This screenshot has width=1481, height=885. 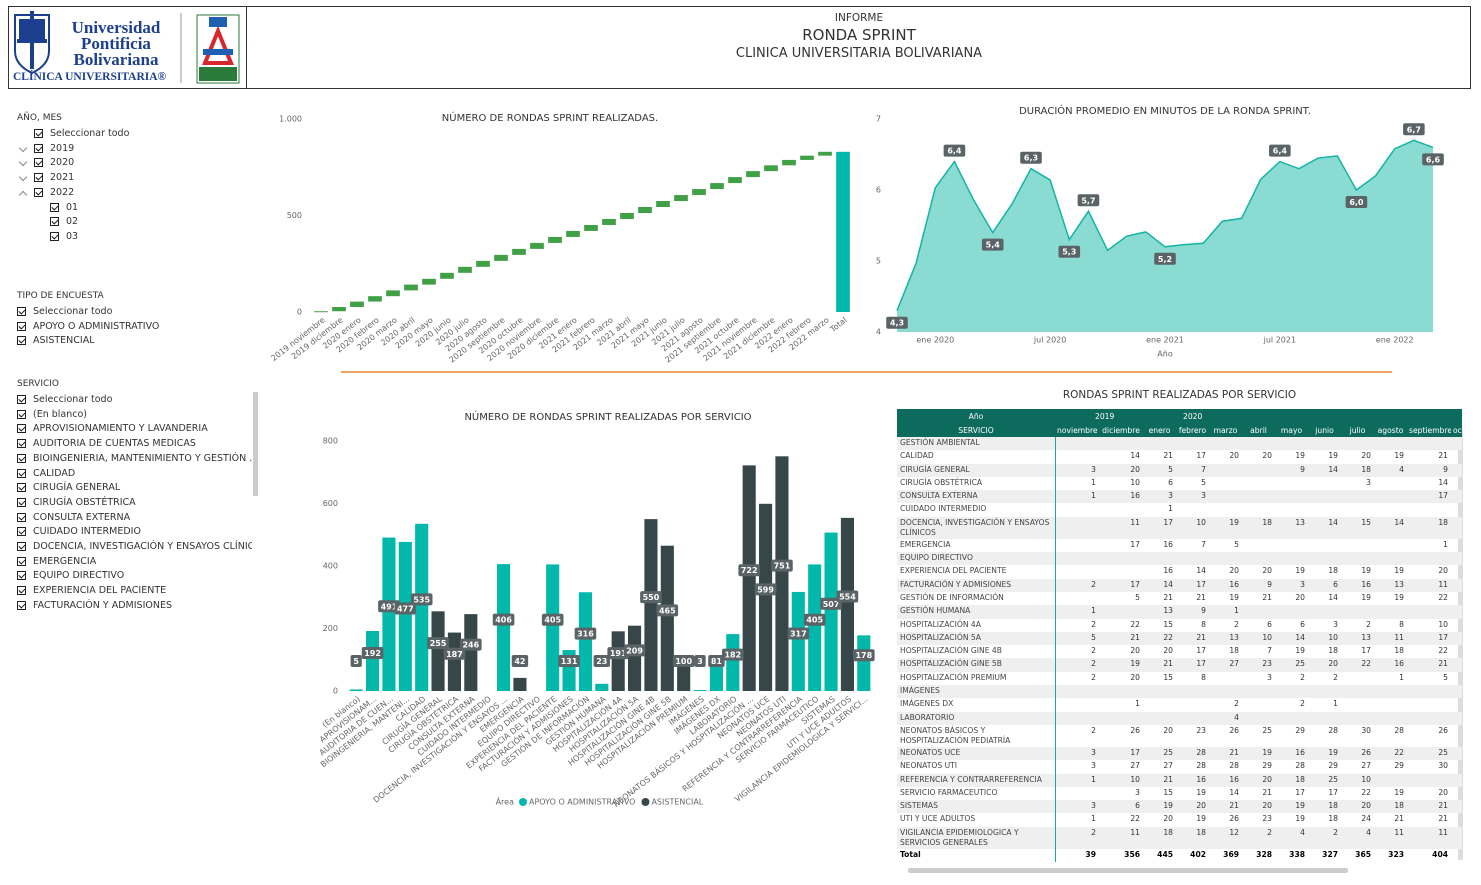 I want to click on slicer-item-label: Seleccionar todo, so click(x=73, y=311).